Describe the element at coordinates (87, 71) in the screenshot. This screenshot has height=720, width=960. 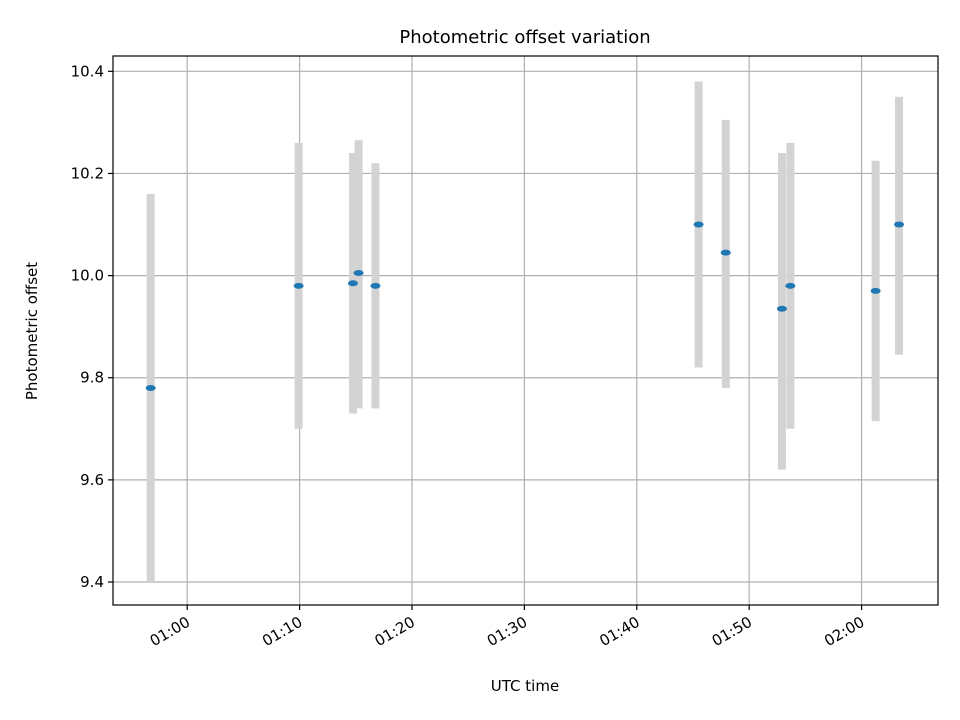
I see `y-tick-label: 10.4` at that location.